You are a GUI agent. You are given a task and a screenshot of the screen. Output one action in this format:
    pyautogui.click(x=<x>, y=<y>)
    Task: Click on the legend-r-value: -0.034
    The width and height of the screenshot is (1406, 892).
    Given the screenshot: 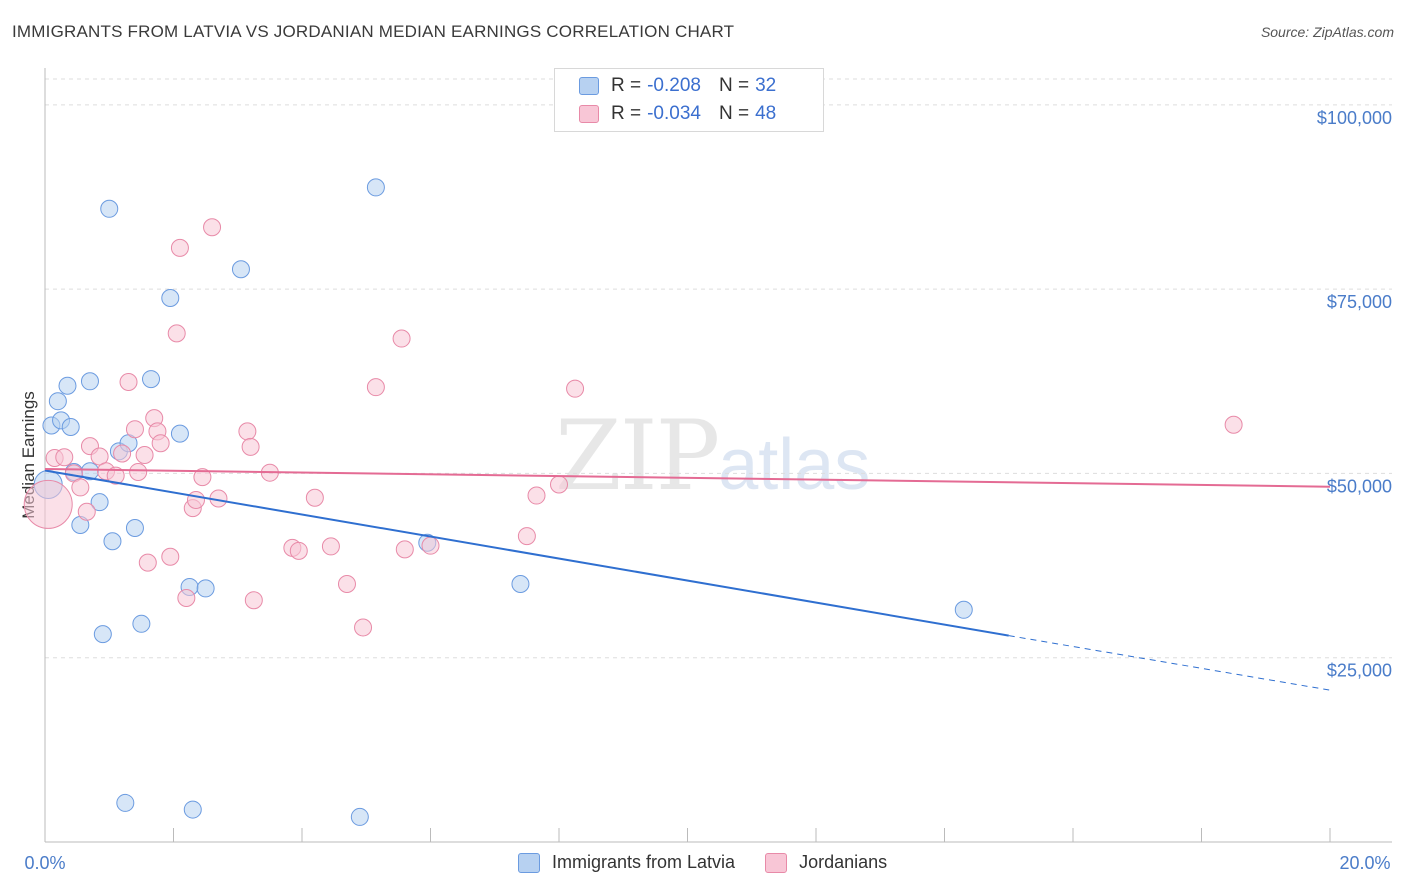 What is the action you would take?
    pyautogui.click(x=674, y=113)
    